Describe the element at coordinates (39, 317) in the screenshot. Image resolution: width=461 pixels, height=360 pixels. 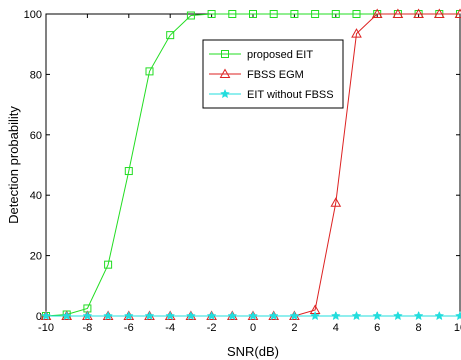
I see `y-tick-label: 0` at that location.